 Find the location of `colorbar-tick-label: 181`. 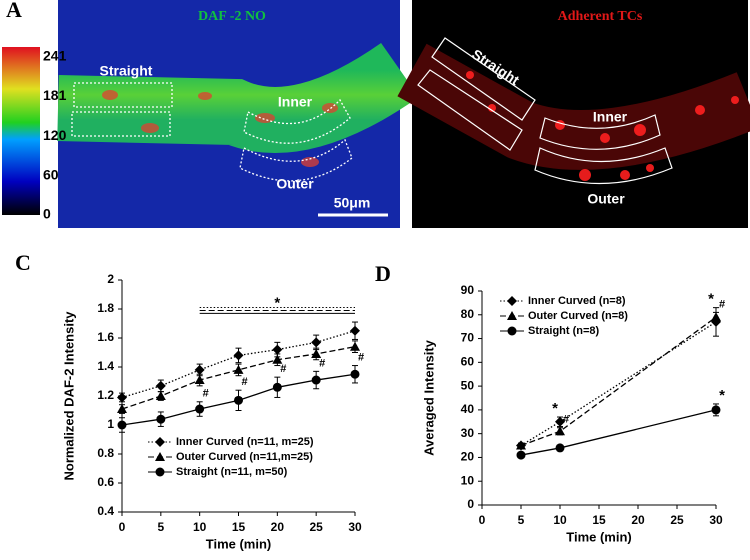

colorbar-tick-label: 181 is located at coordinates (55, 95).